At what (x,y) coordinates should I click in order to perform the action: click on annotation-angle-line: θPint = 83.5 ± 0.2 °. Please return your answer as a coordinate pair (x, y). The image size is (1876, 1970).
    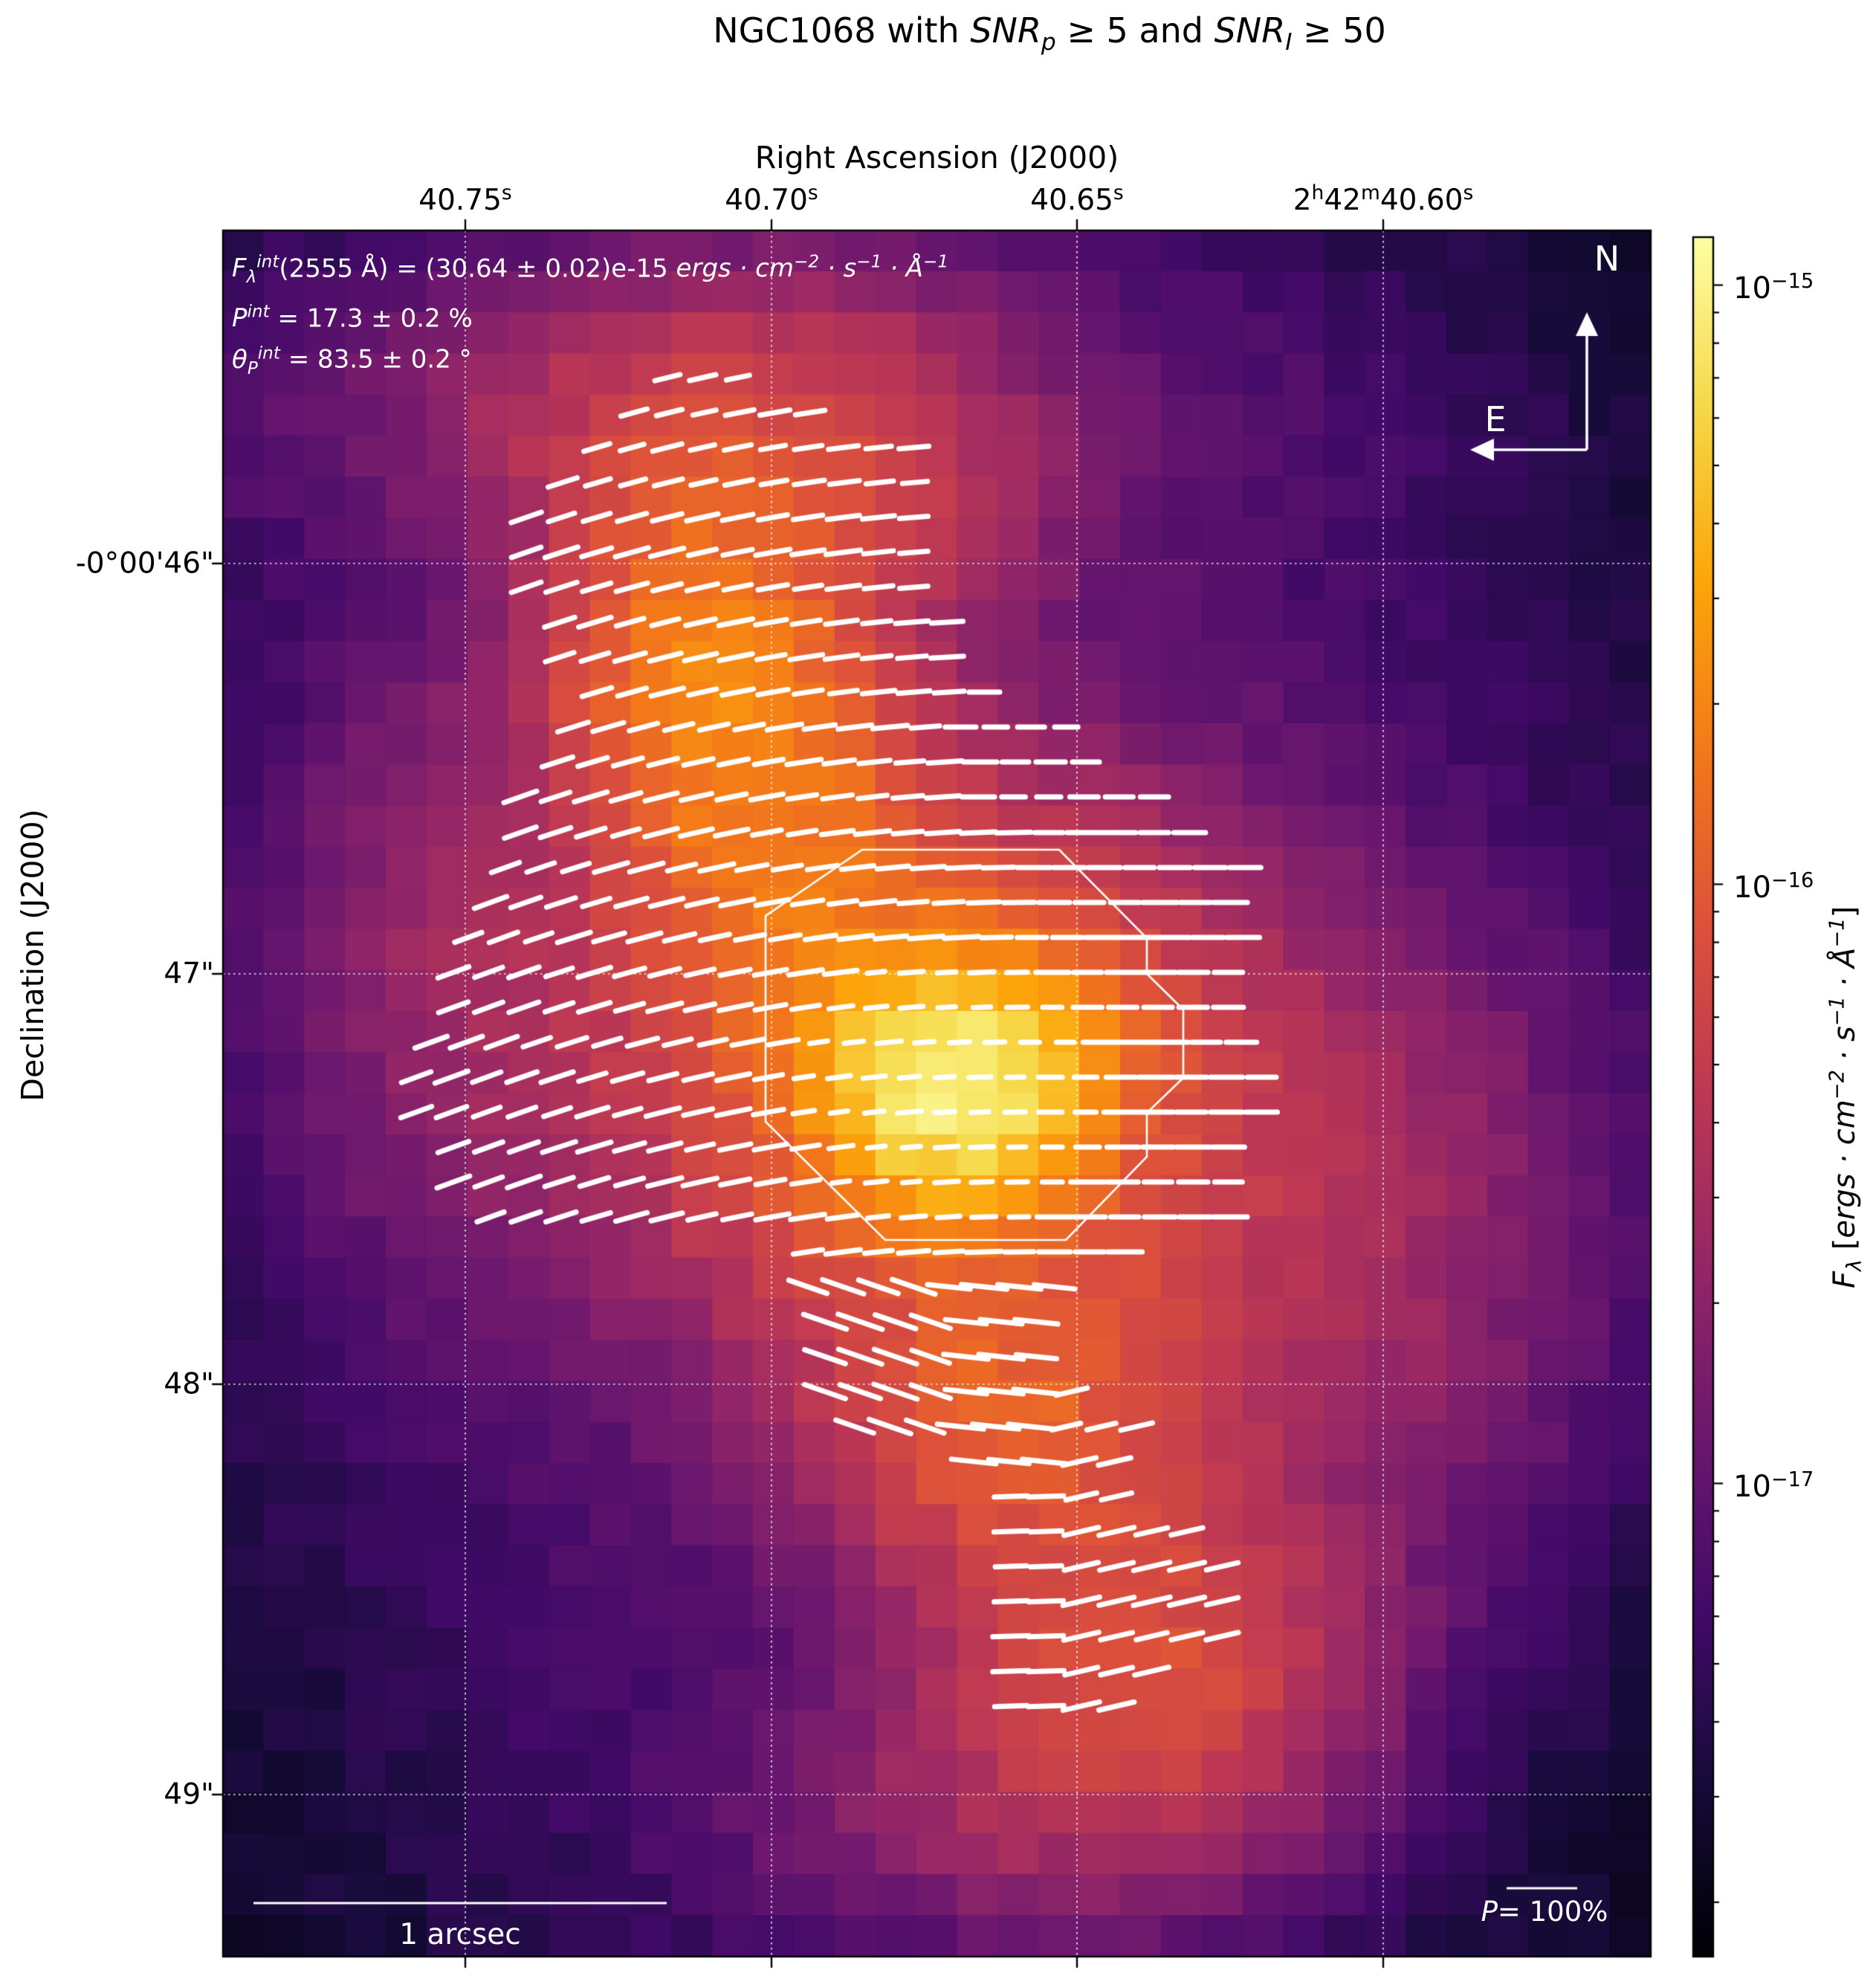
    Looking at the image, I should click on (352, 360).